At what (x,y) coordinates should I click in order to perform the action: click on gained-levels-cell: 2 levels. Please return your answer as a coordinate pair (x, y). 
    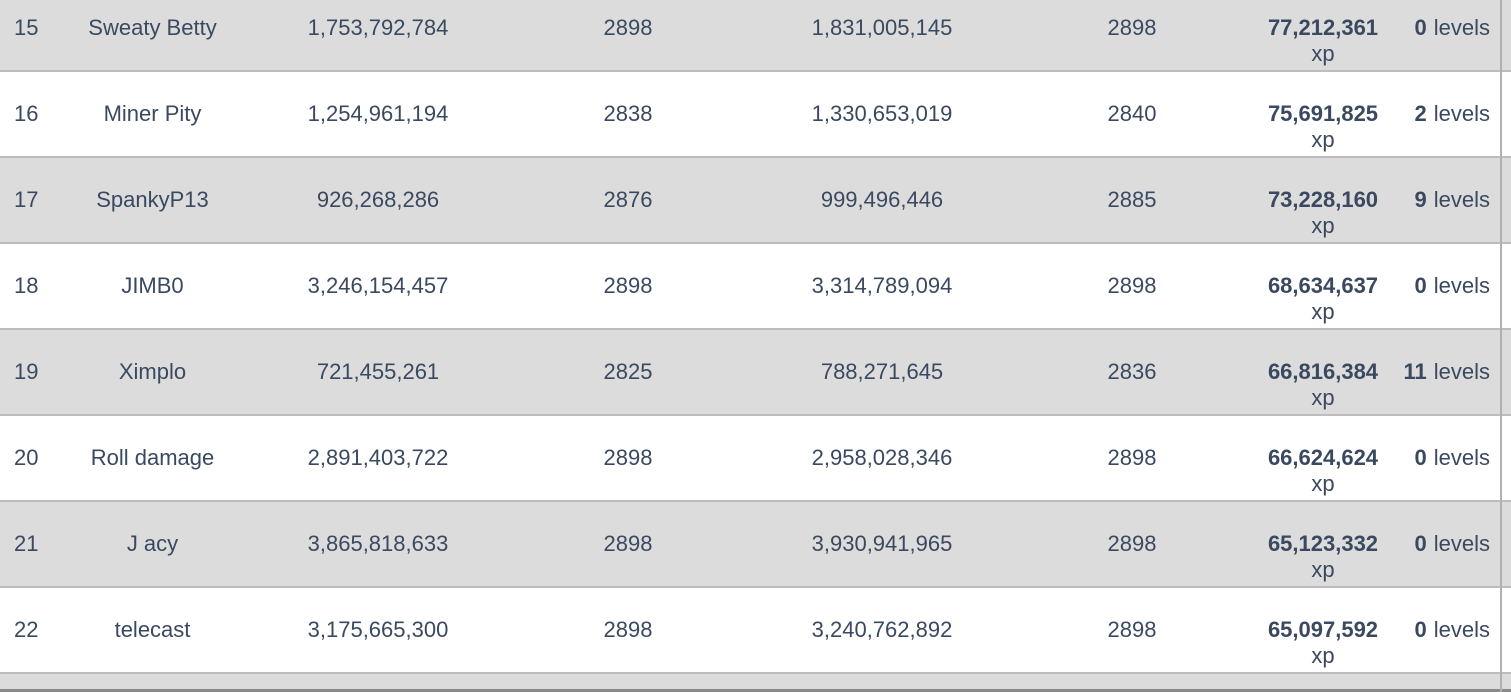
    Looking at the image, I should click on (1456, 114).